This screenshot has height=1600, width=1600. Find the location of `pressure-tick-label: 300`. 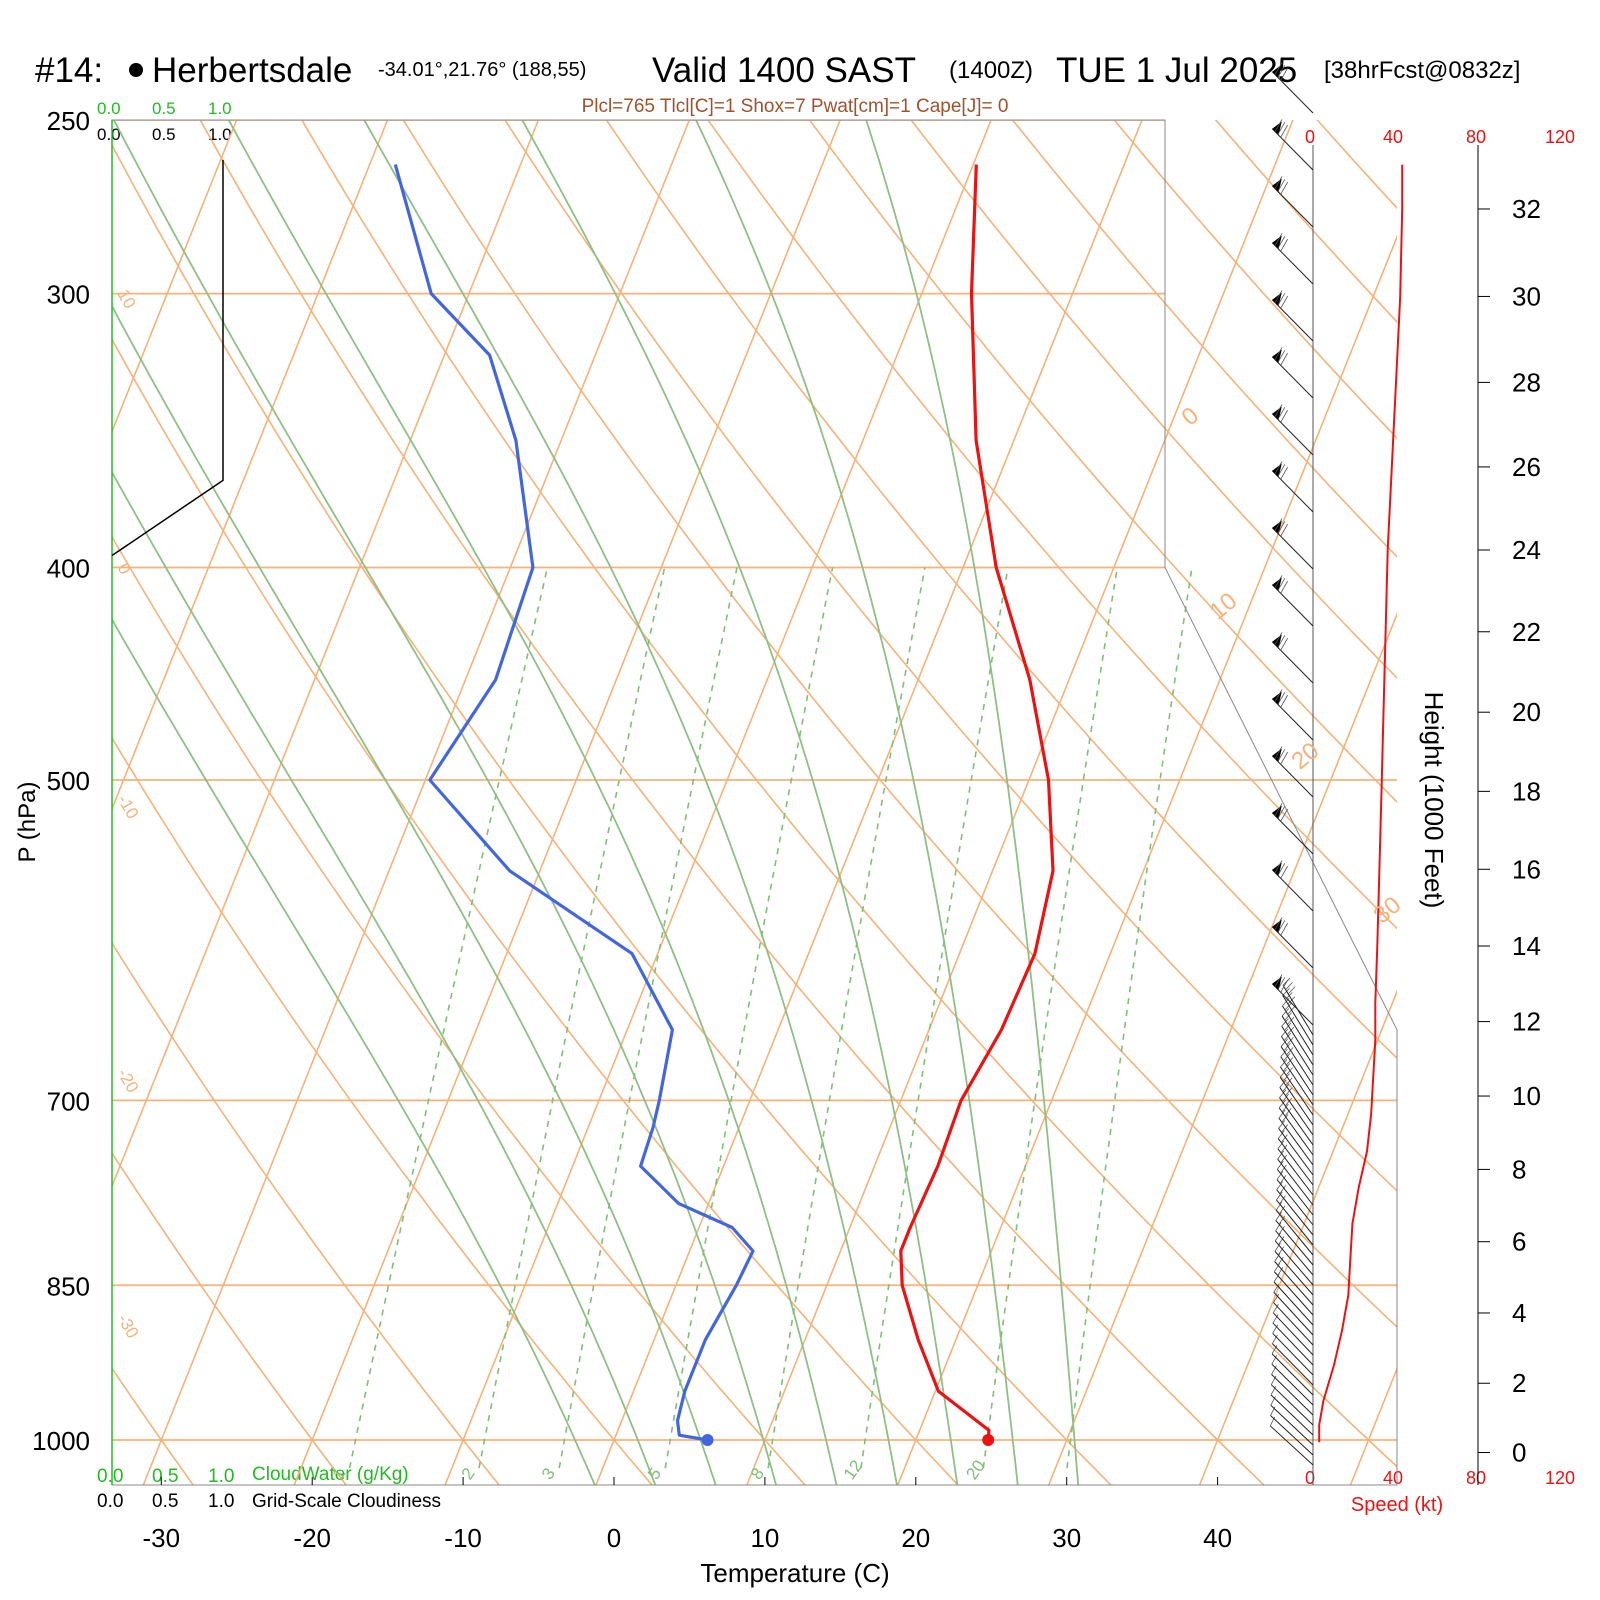

pressure-tick-label: 300 is located at coordinates (68, 295).